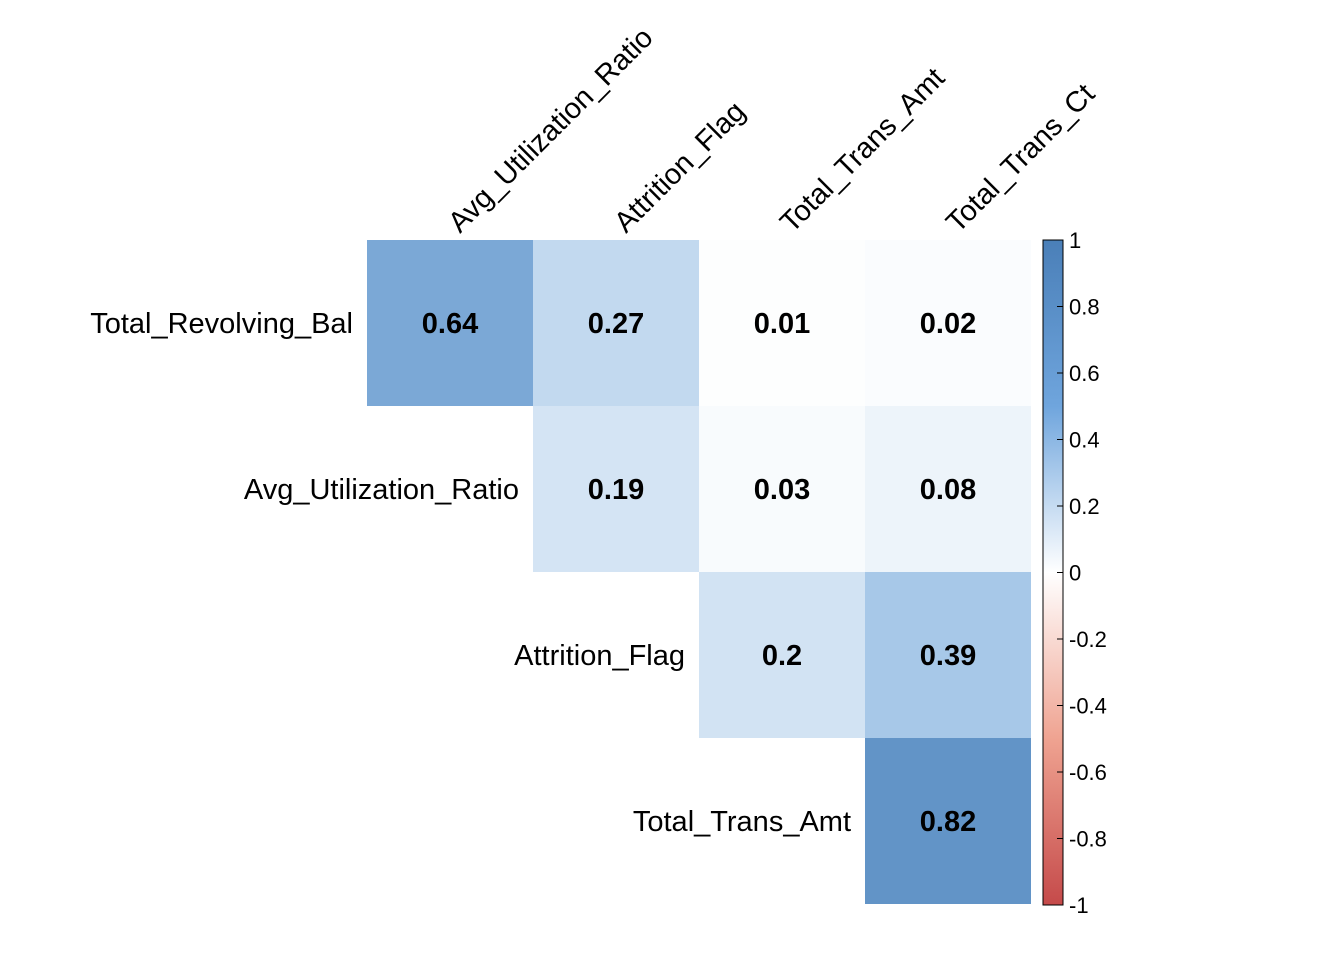 The width and height of the screenshot is (1344, 960). Describe the element at coordinates (1084, 506) in the screenshot. I see `colorbar-tick-label: 0.2` at that location.